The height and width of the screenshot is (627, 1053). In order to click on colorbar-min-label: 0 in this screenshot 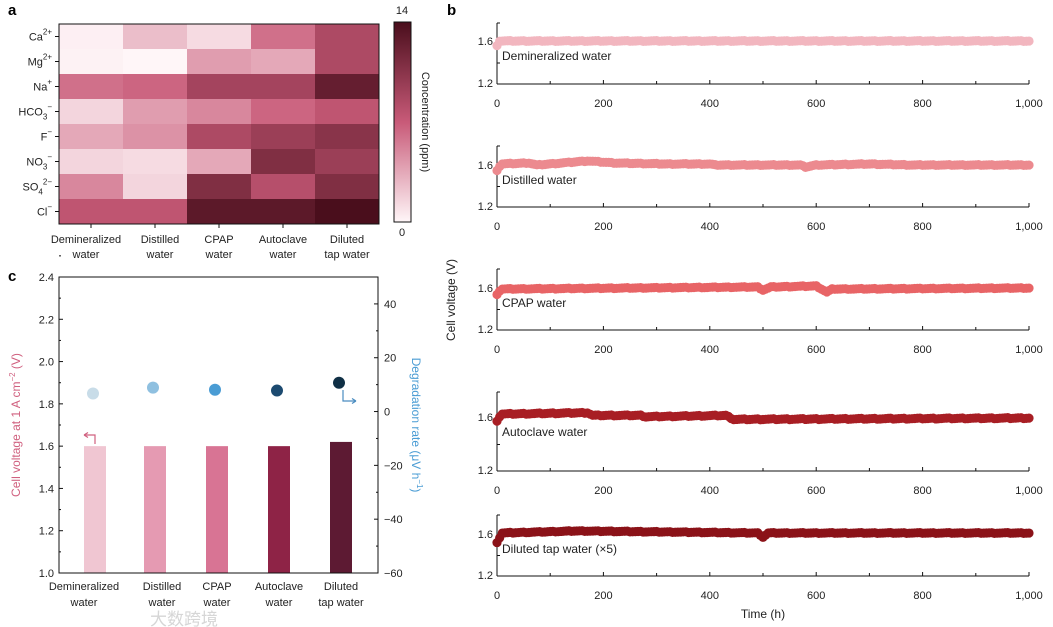, I will do `click(402, 233)`.